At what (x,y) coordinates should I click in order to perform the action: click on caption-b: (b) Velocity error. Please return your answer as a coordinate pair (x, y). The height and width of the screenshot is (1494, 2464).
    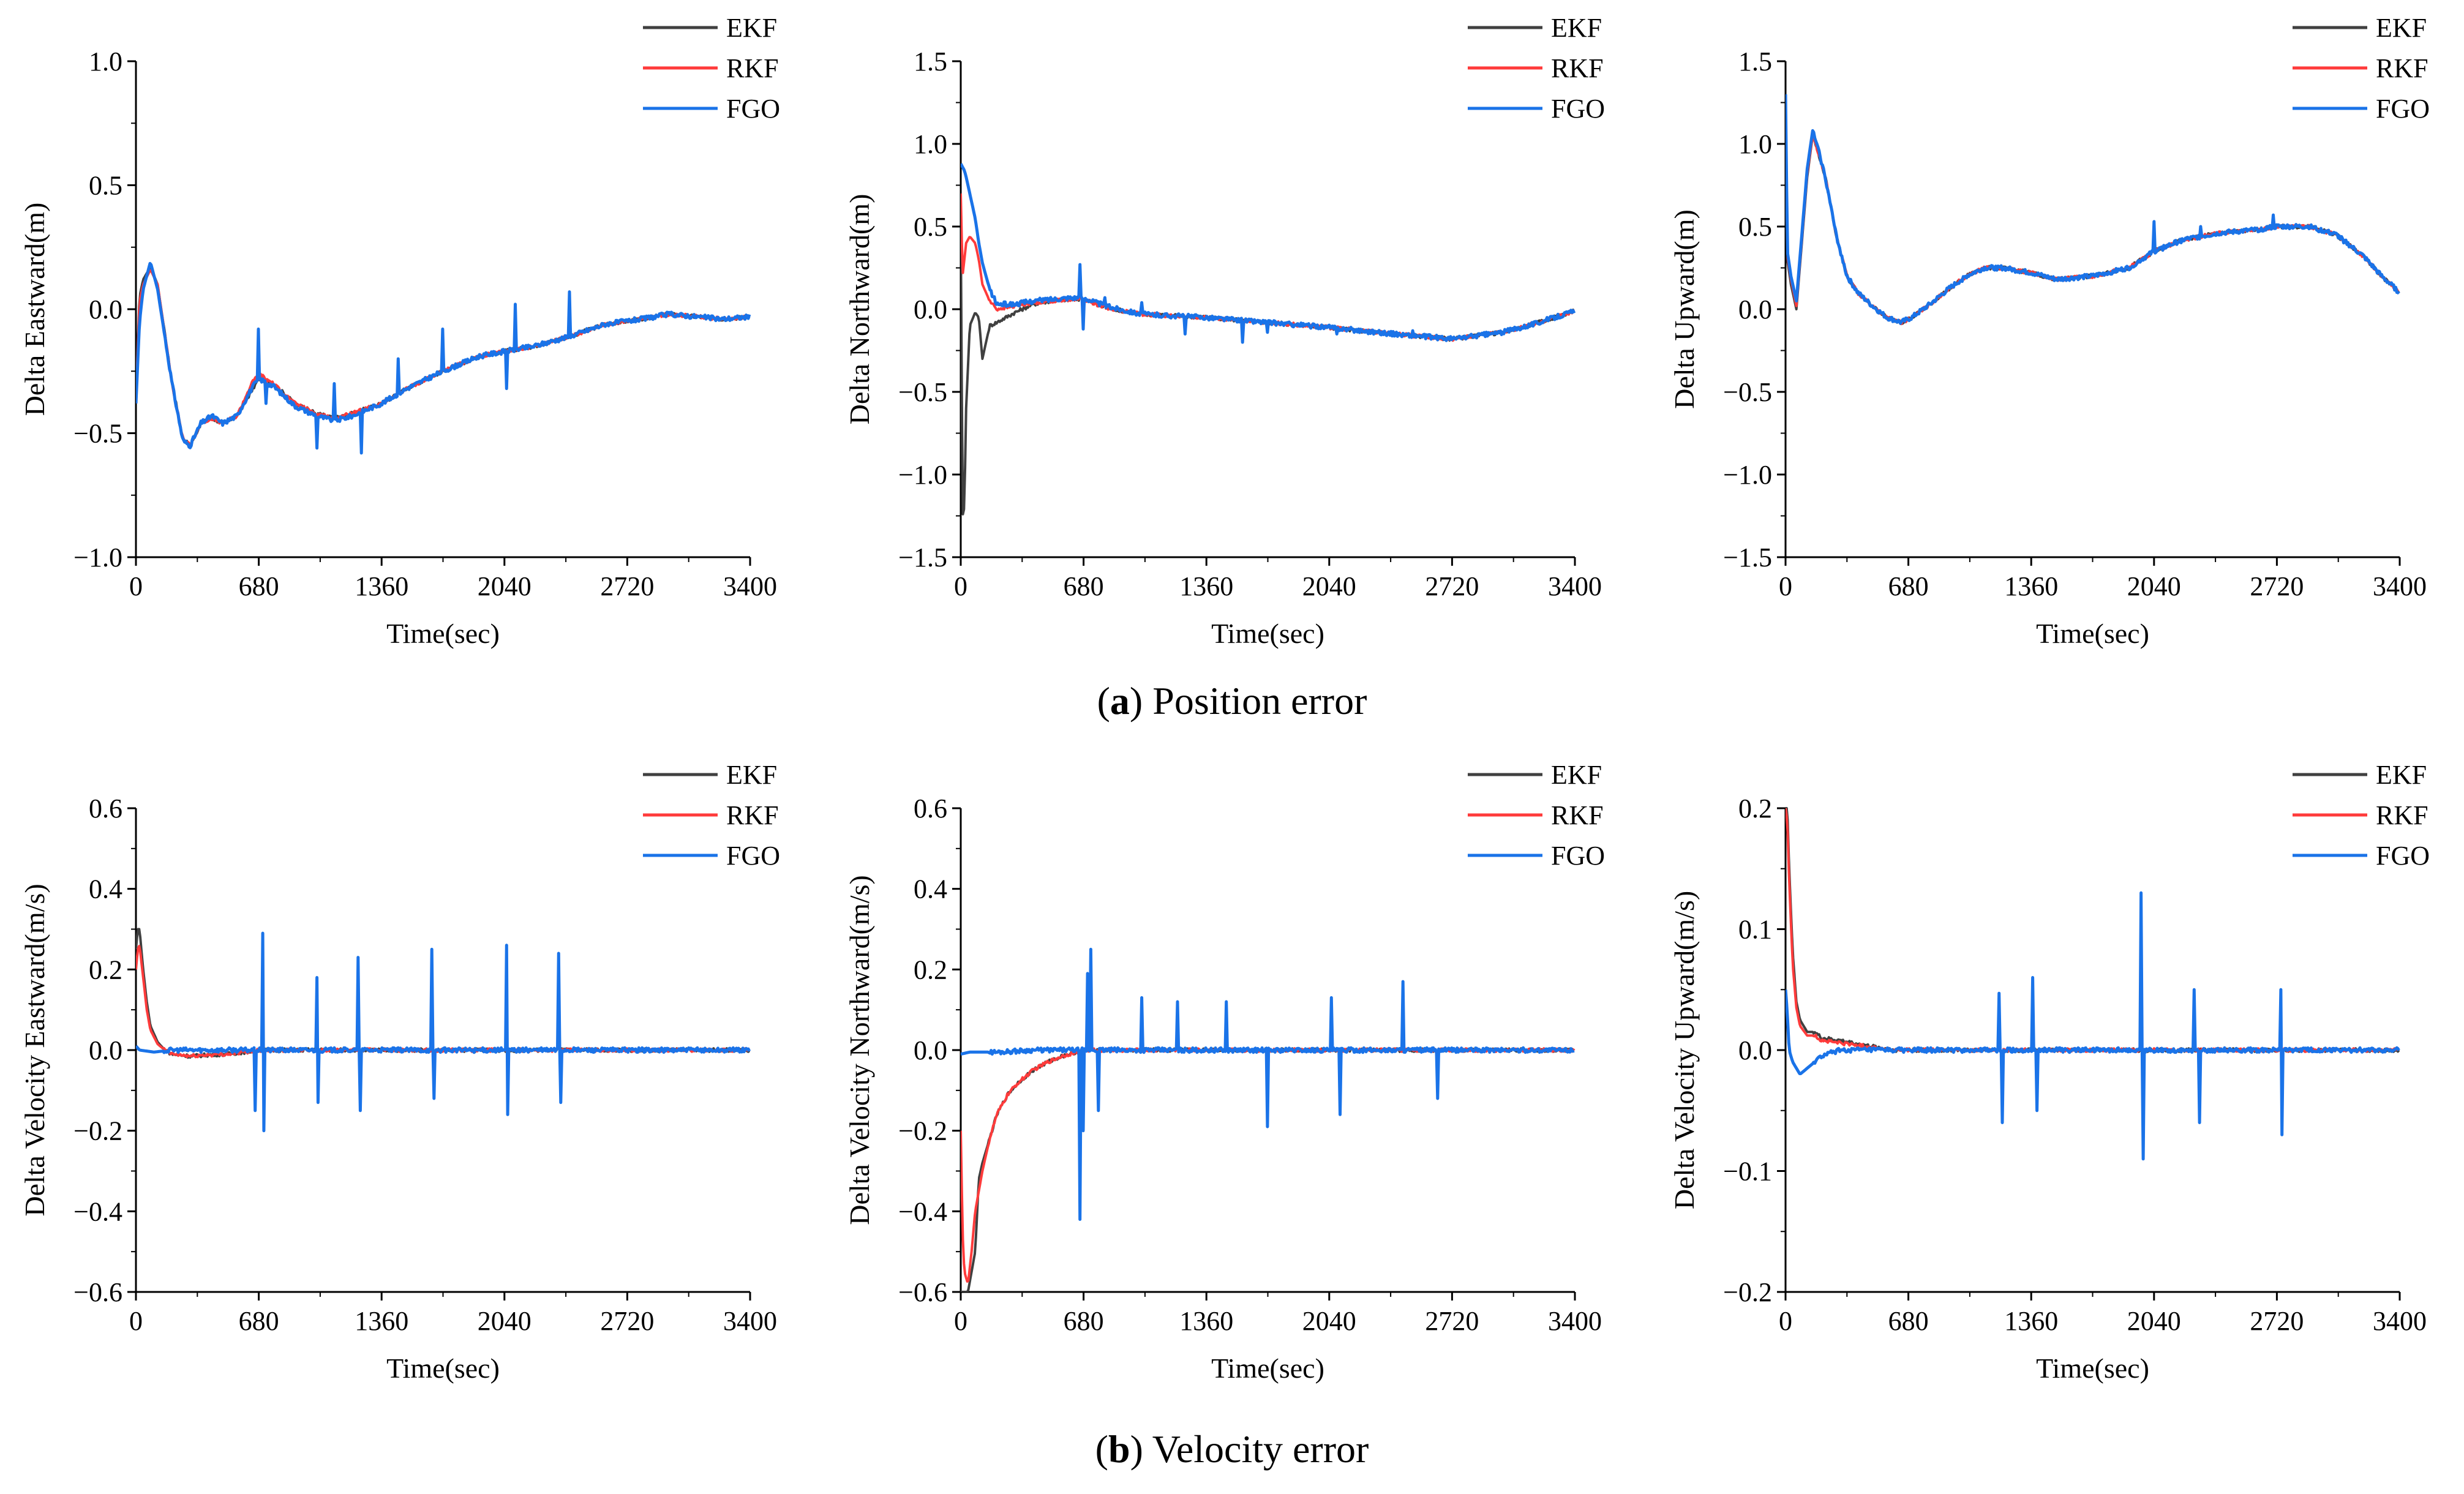
    Looking at the image, I should click on (1232, 1449).